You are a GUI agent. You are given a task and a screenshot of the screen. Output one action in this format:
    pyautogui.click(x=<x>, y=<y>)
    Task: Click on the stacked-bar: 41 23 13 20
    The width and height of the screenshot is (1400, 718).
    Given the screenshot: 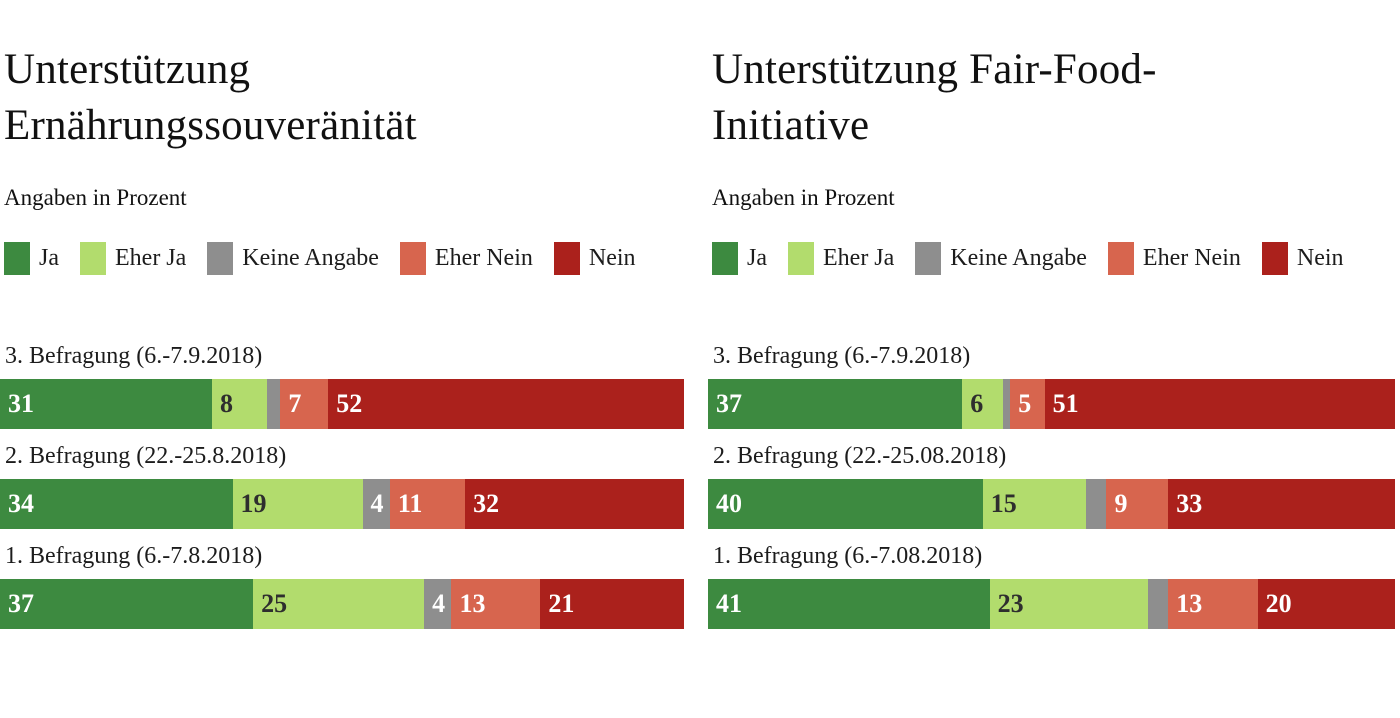 What is the action you would take?
    pyautogui.click(x=1051, y=604)
    